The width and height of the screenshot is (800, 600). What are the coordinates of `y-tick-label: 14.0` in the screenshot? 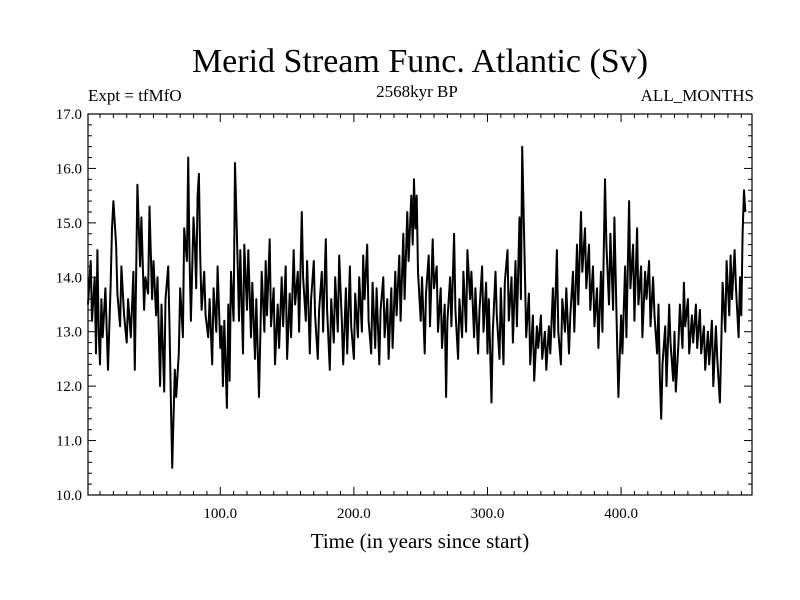 It's located at (69, 278).